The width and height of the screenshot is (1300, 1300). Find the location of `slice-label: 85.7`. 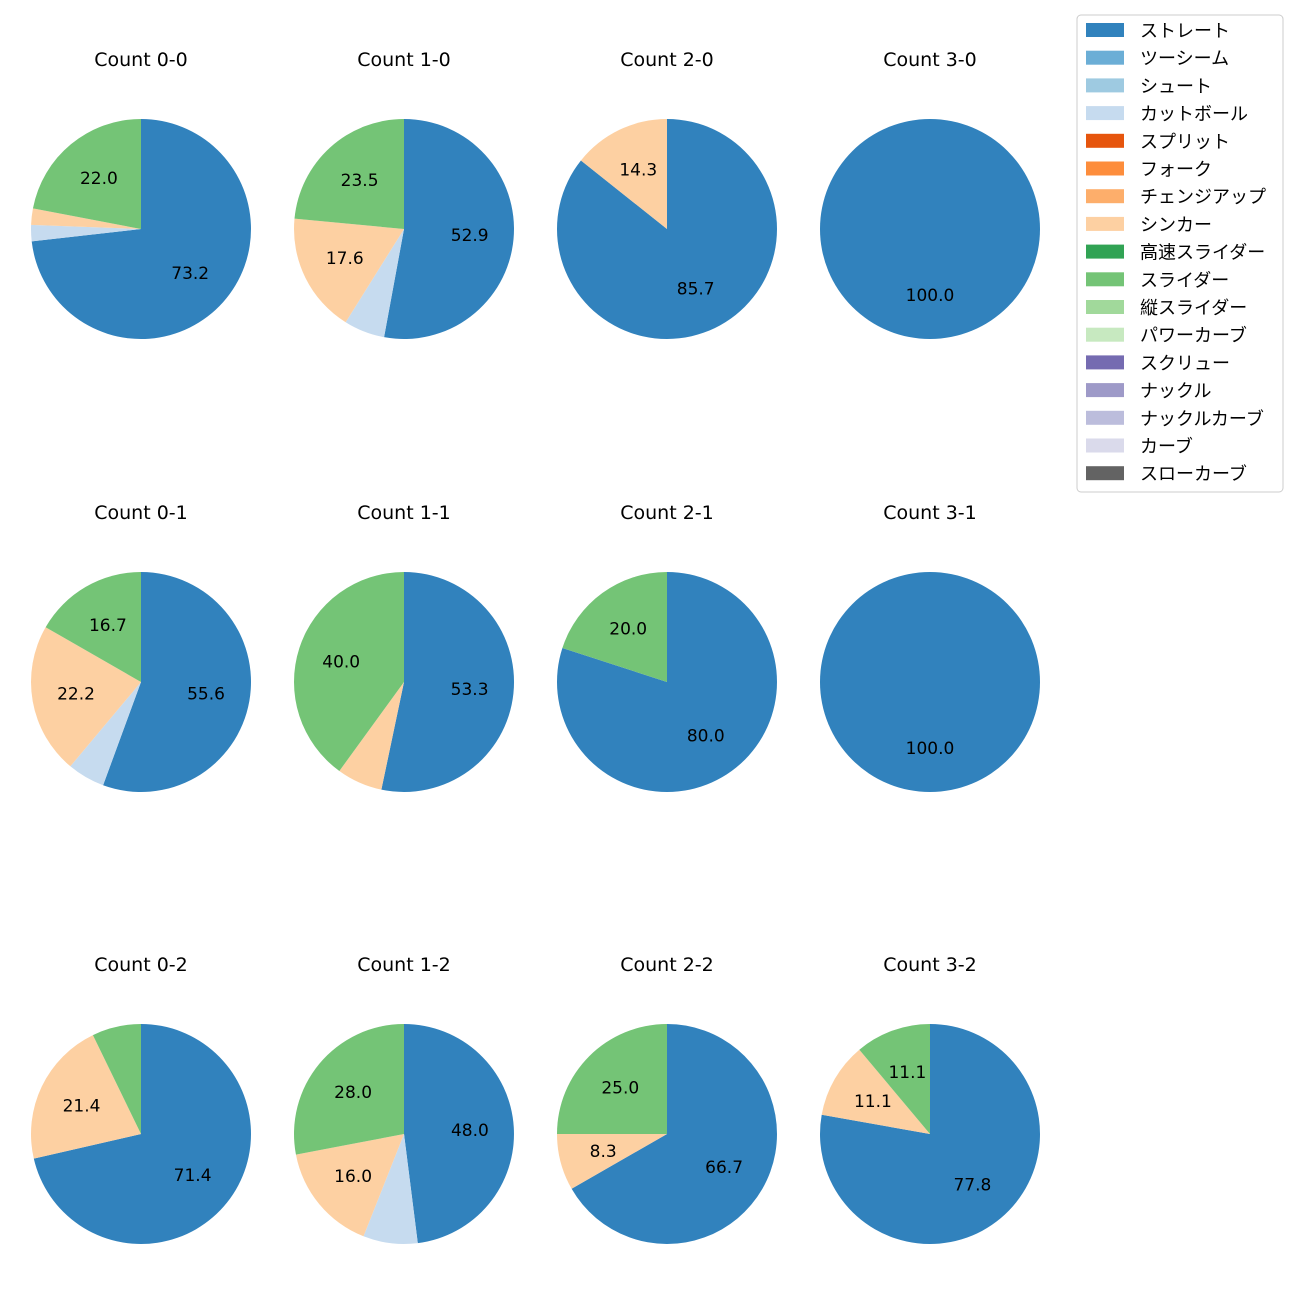

slice-label: 85.7 is located at coordinates (696, 290).